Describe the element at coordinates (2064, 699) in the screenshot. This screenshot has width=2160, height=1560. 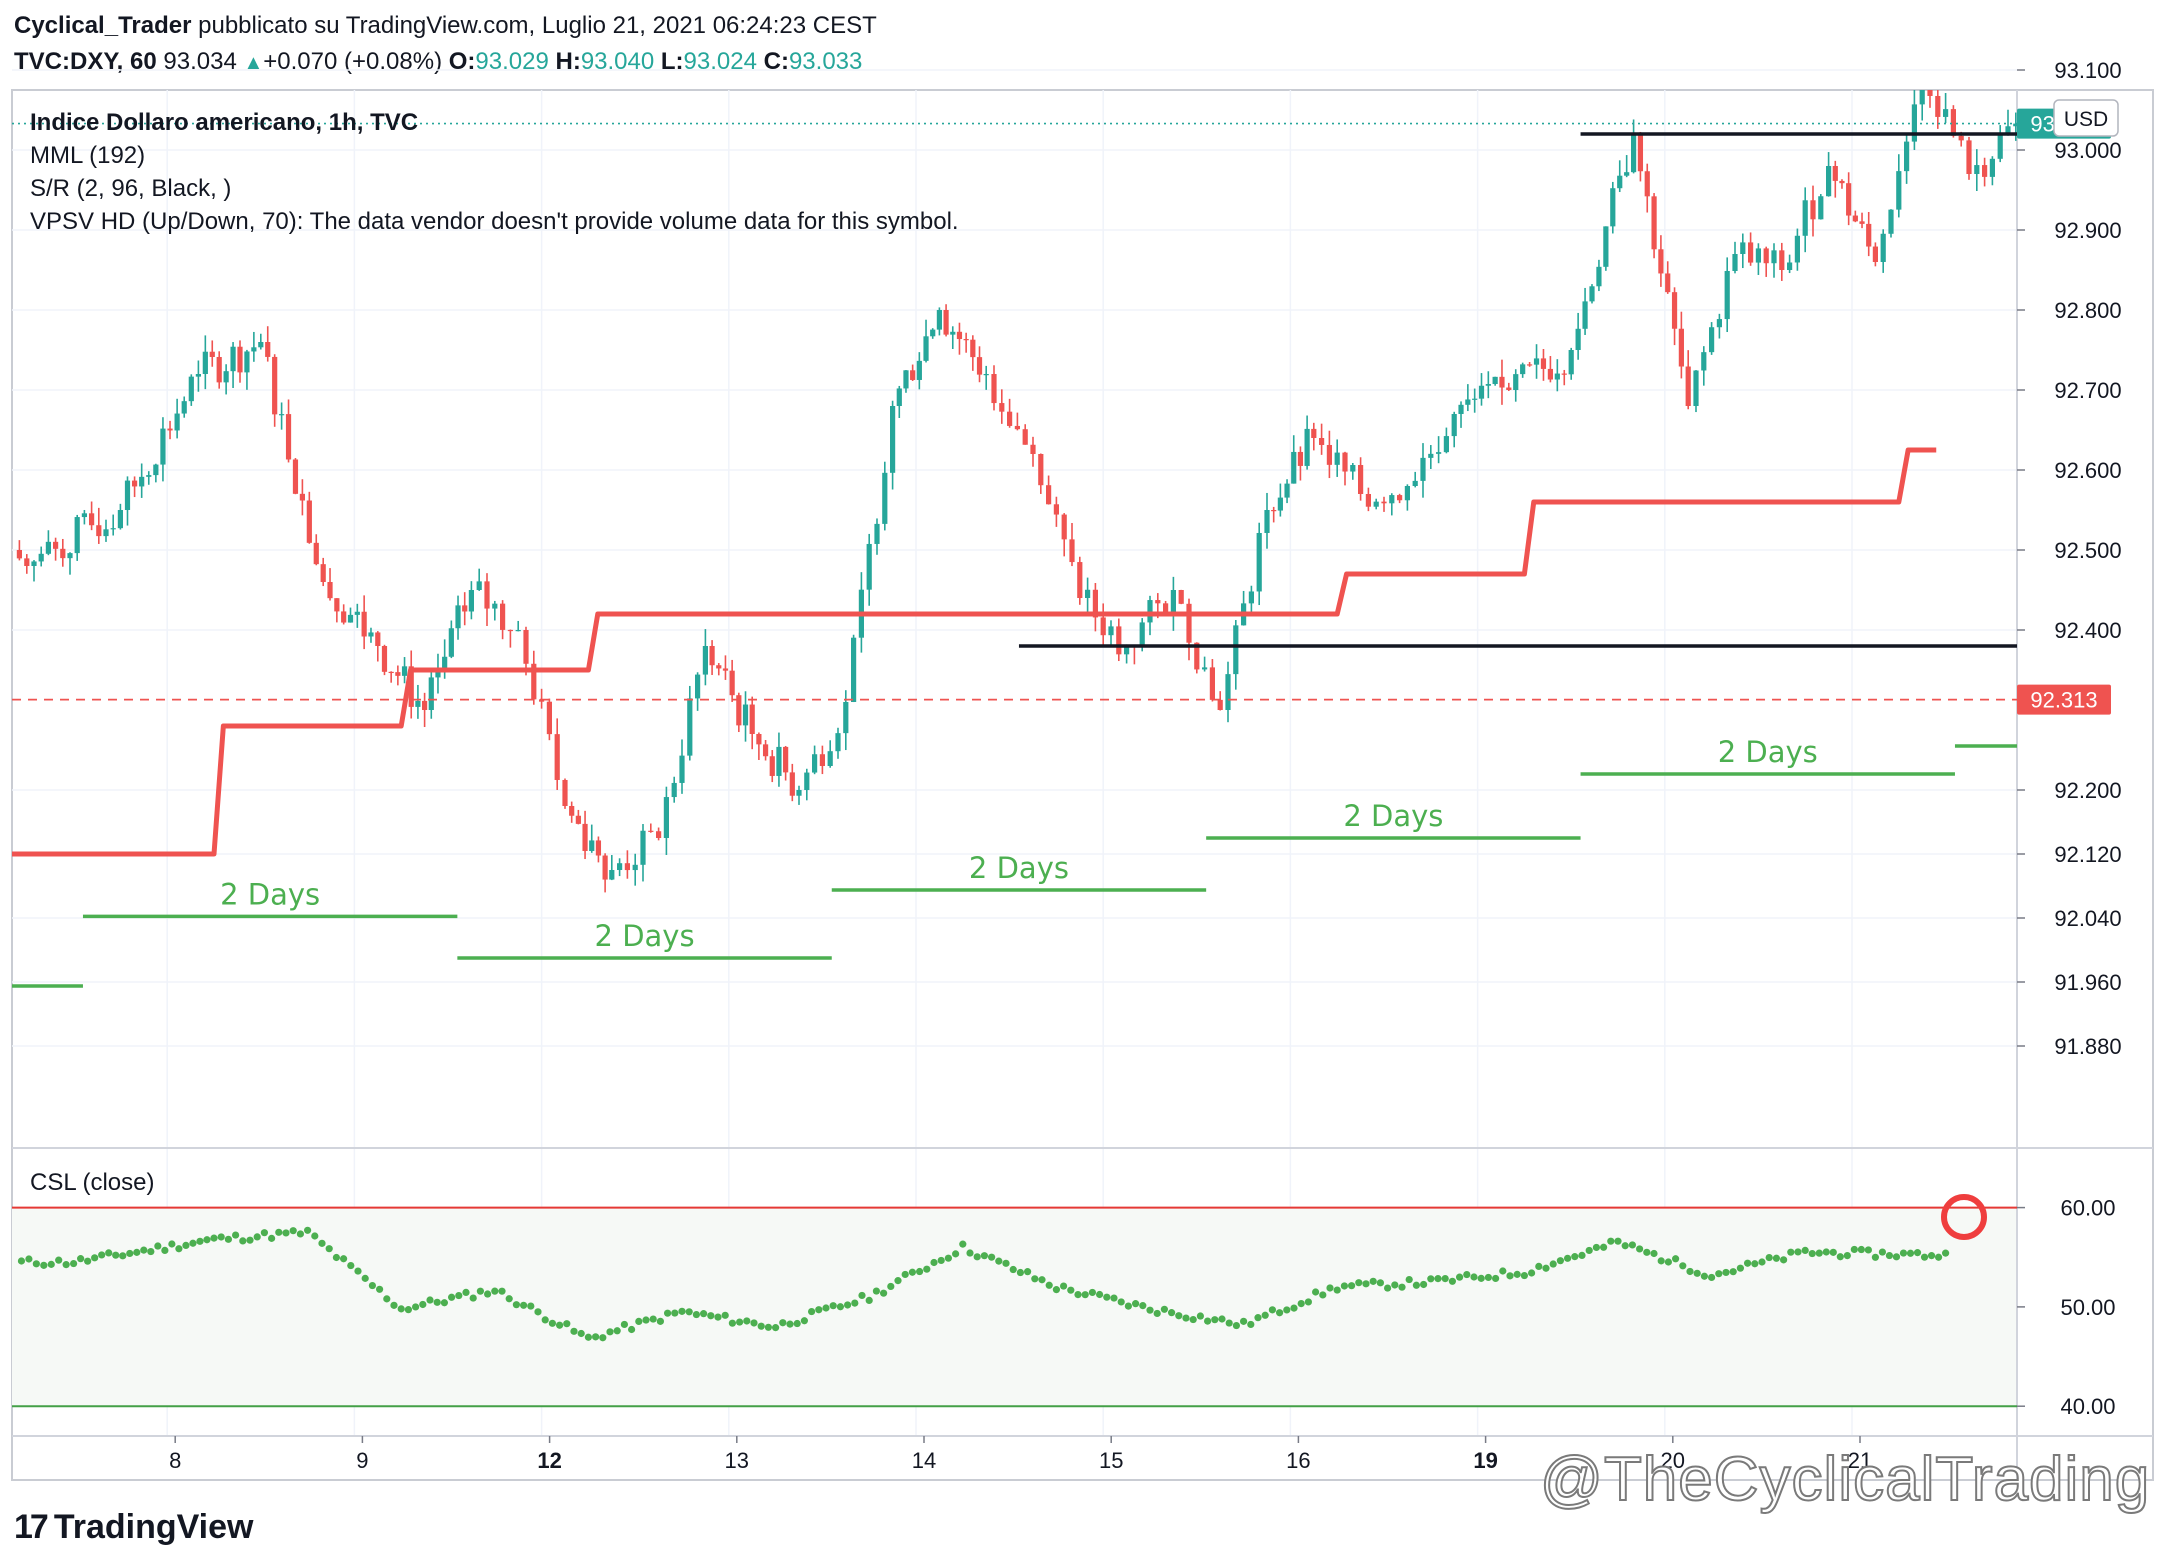
I see `level-price-tag: 92.313` at that location.